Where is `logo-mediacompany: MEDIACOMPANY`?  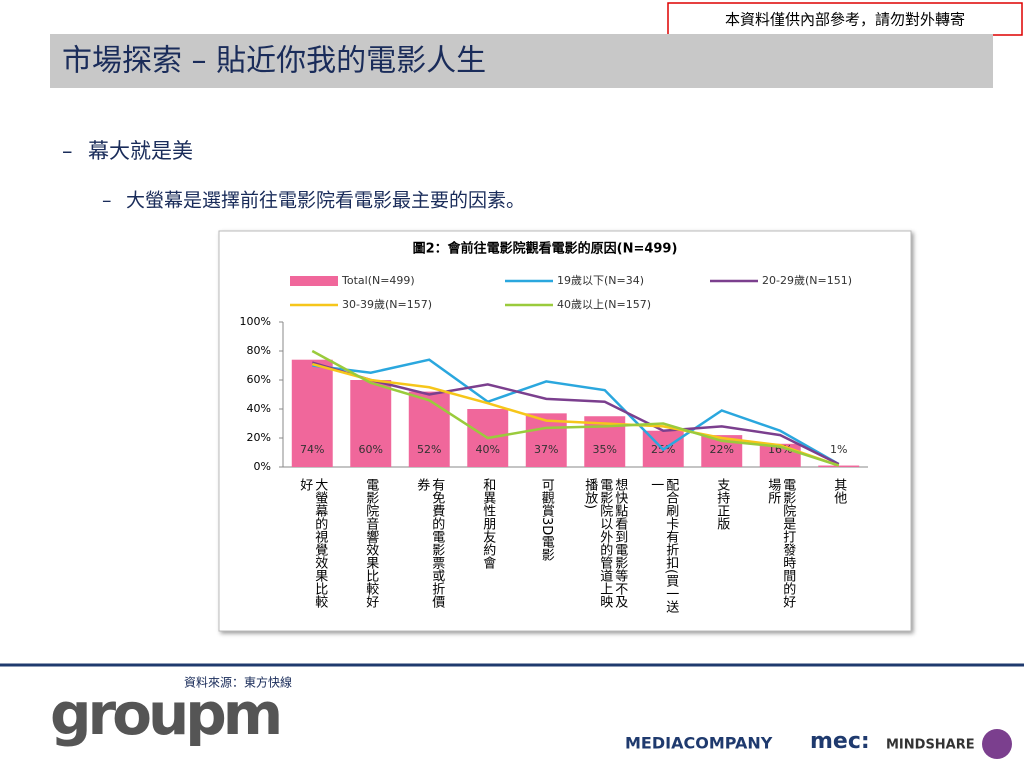 logo-mediacompany: MEDIACOMPANY is located at coordinates (699, 743).